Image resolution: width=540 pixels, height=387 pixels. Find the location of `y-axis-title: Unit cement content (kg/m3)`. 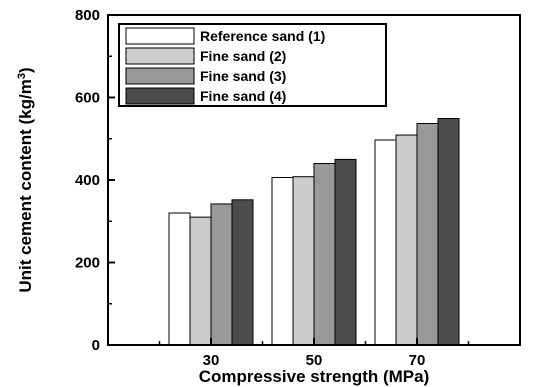

y-axis-title: Unit cement content (kg/m3) is located at coordinates (25, 179).